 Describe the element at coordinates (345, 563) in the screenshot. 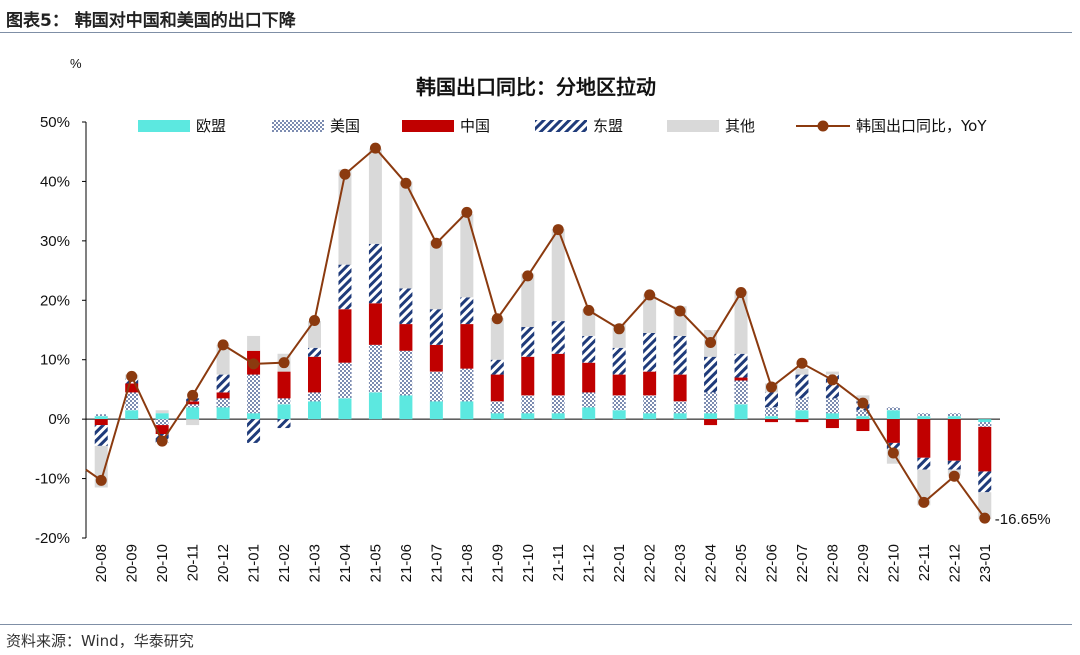

I see `x-tick-label: 21-04` at that location.